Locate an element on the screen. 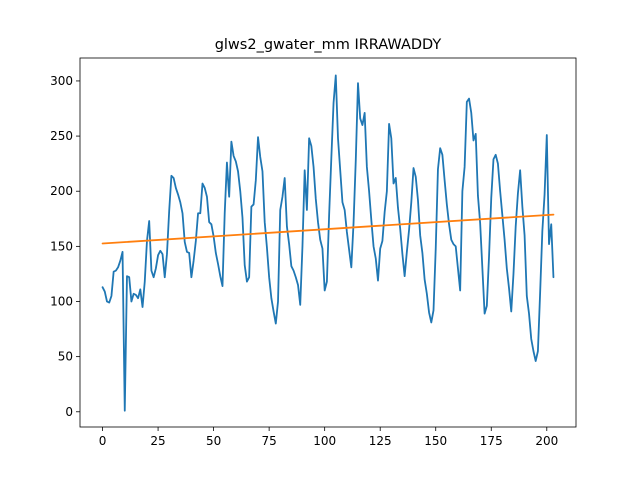 The image size is (640, 480). x-tick-label: 175 is located at coordinates (491, 441).